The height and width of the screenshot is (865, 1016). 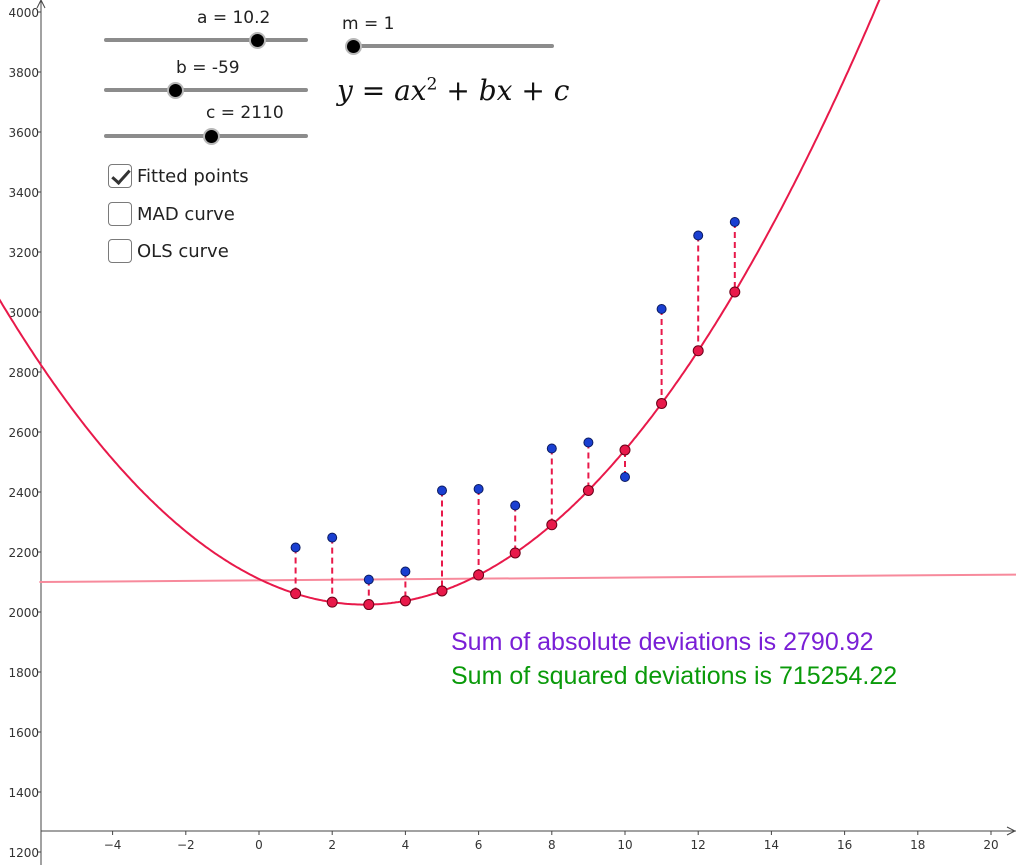 What do you see at coordinates (175, 90) in the screenshot?
I see `slider-b-knob` at bounding box center [175, 90].